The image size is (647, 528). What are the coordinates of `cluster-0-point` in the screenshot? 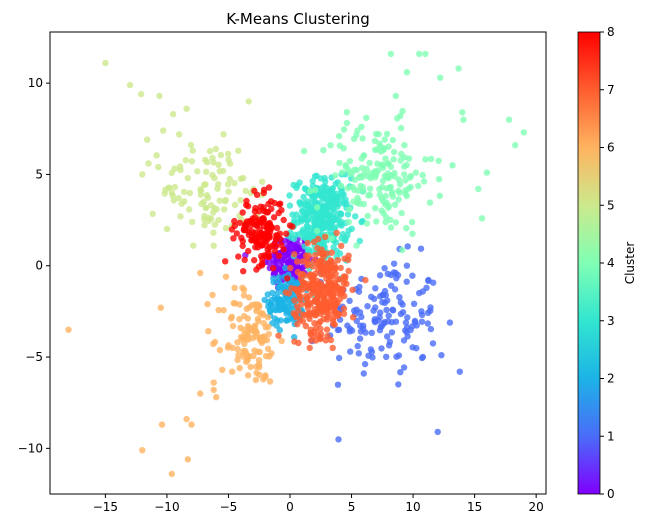 It's located at (295, 246).